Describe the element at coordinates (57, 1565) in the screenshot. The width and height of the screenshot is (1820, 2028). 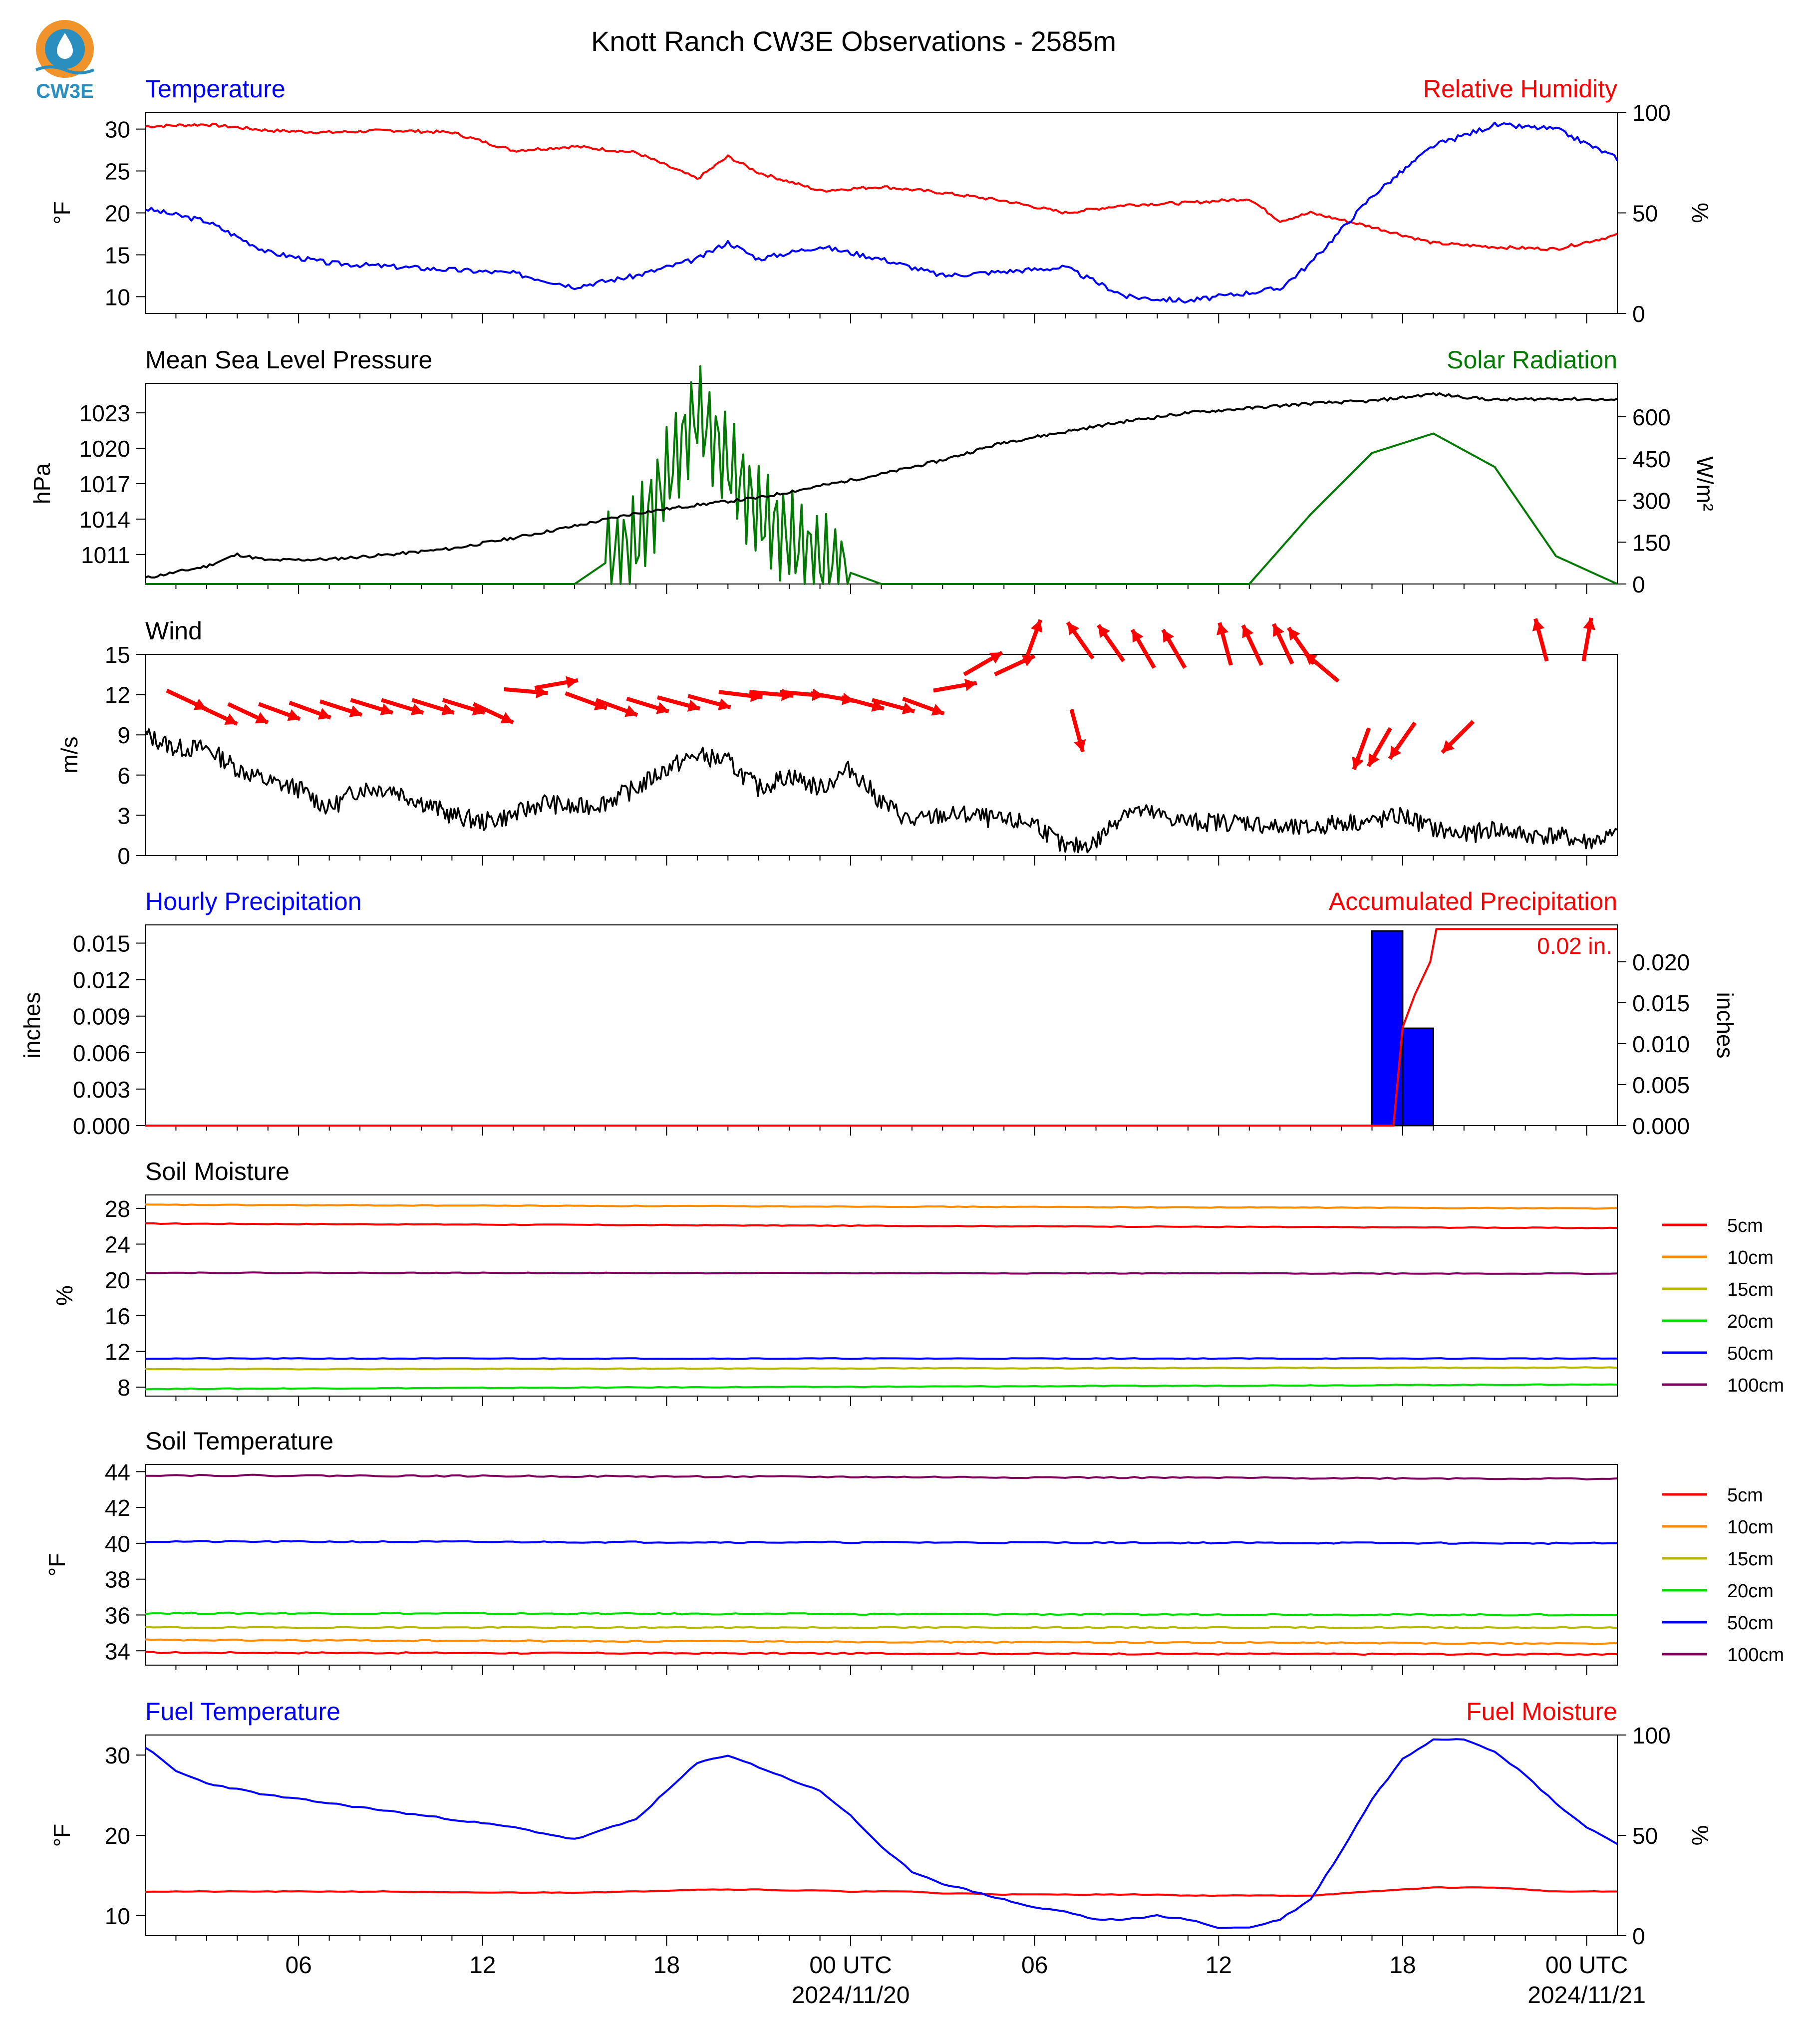
I see `soil_temperature-left-unit: °F` at that location.